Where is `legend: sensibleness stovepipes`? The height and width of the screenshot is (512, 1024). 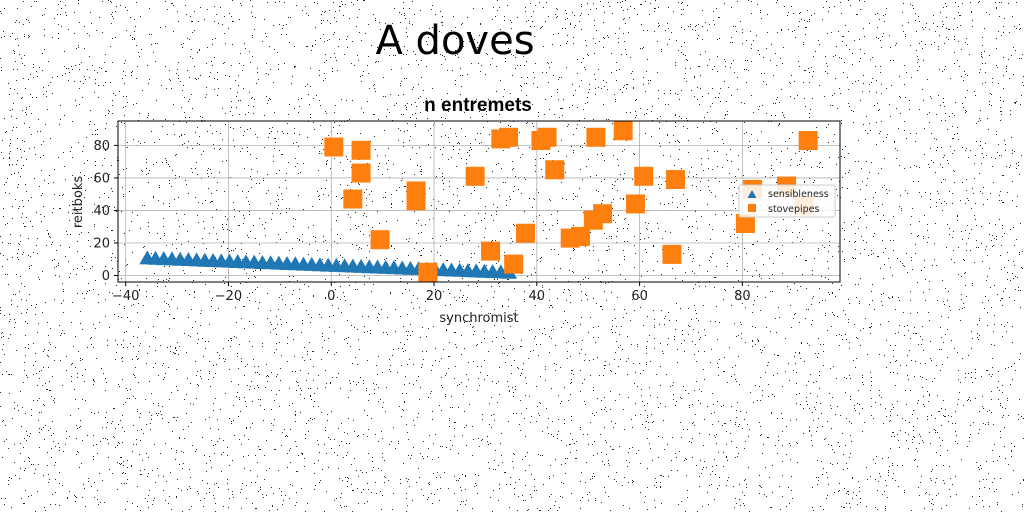
legend: sensibleness stovepipes is located at coordinates (787, 201).